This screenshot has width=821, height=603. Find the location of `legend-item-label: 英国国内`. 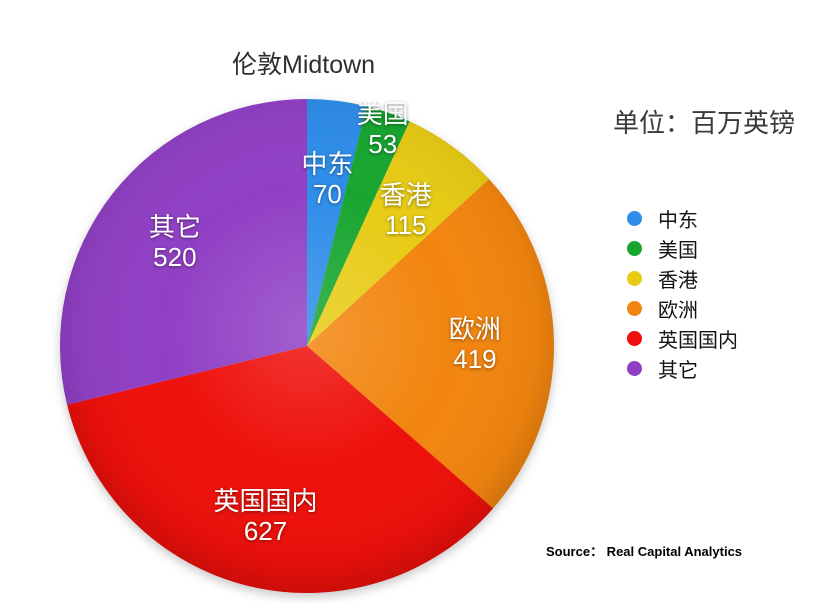

legend-item-label: 英国国内 is located at coordinates (698, 340).